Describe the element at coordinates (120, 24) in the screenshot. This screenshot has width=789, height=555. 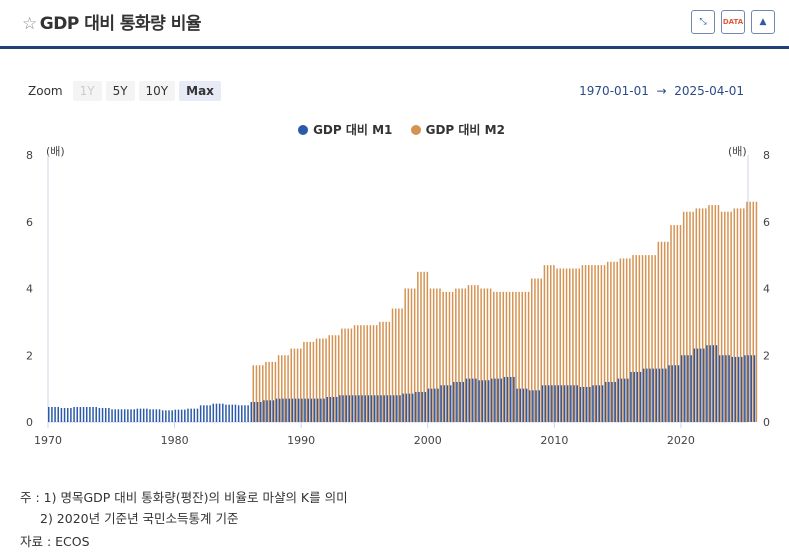
I see `title-text: GDP 대비 통화량 비율` at that location.